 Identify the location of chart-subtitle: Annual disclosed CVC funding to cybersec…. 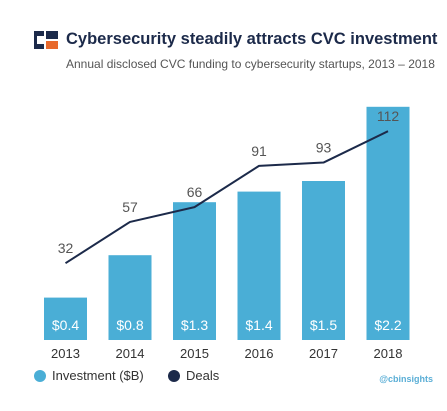
(250, 64).